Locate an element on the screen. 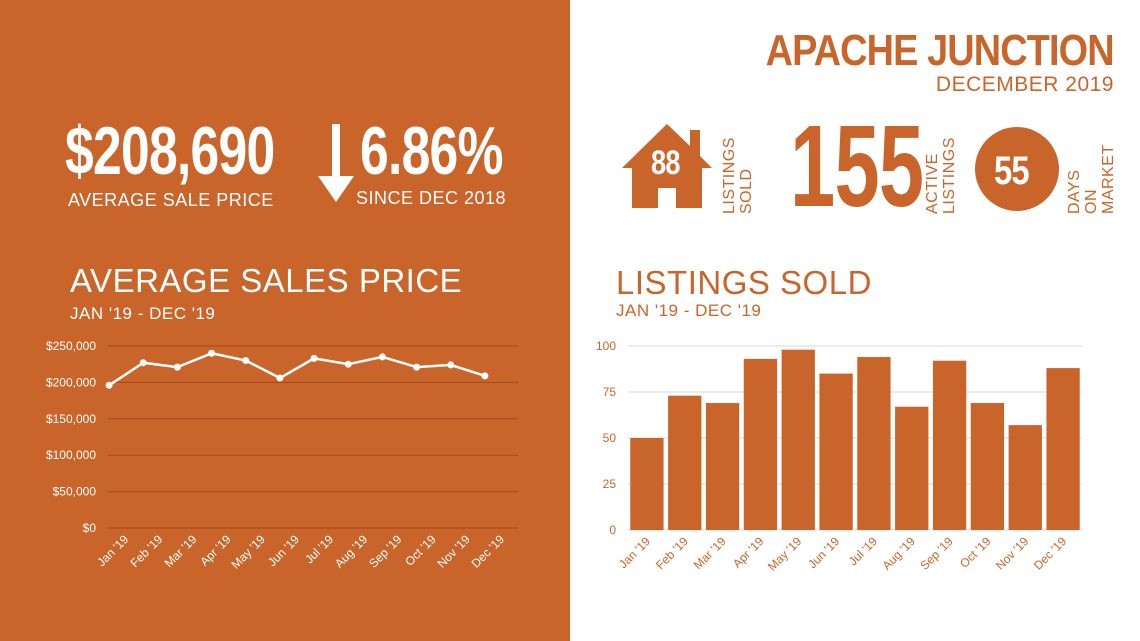  y-tick-label: 50 is located at coordinates (610, 438).